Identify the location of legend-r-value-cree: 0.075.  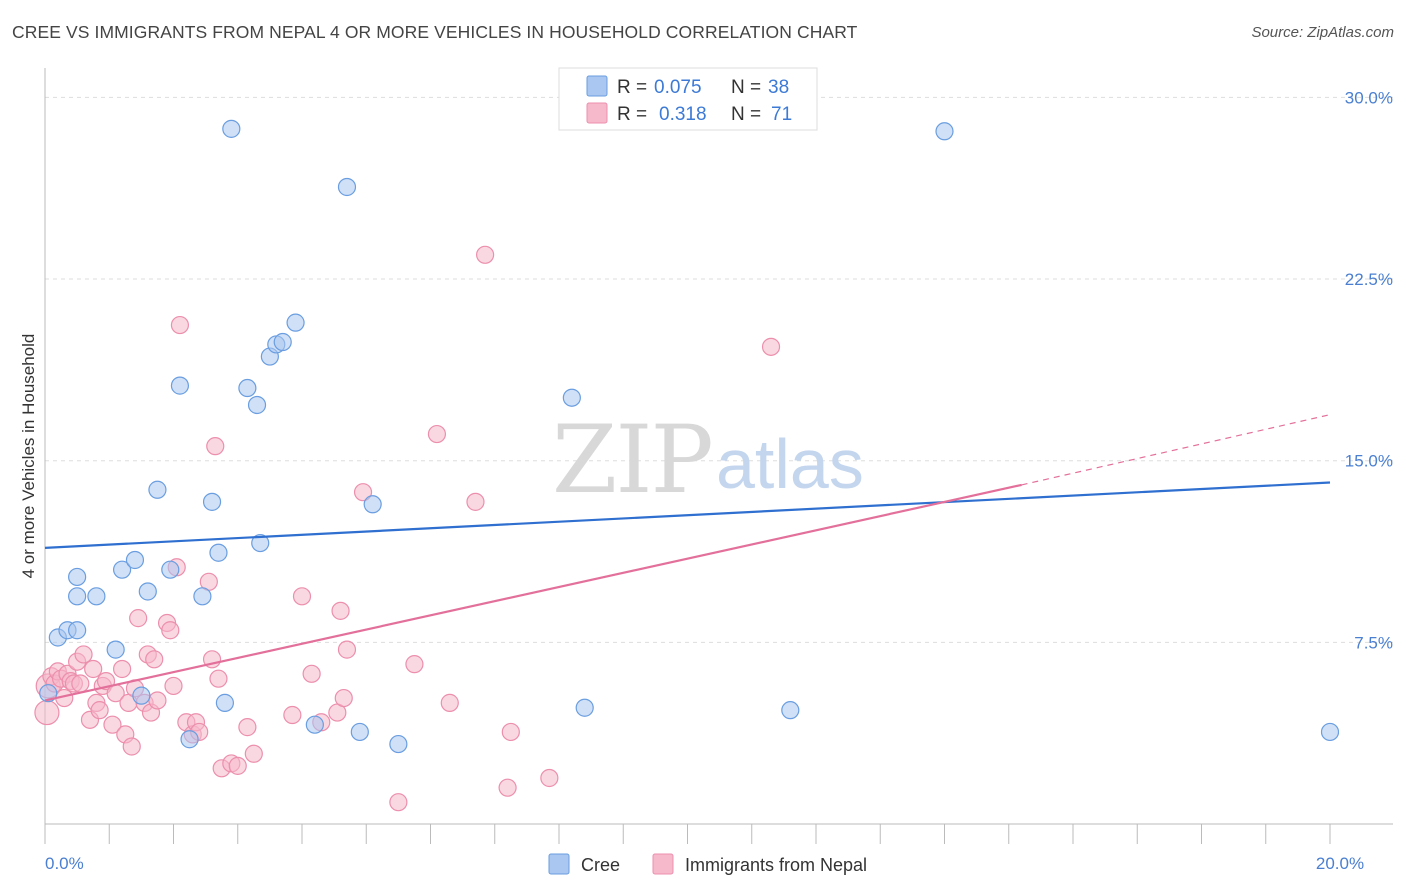
(678, 87).